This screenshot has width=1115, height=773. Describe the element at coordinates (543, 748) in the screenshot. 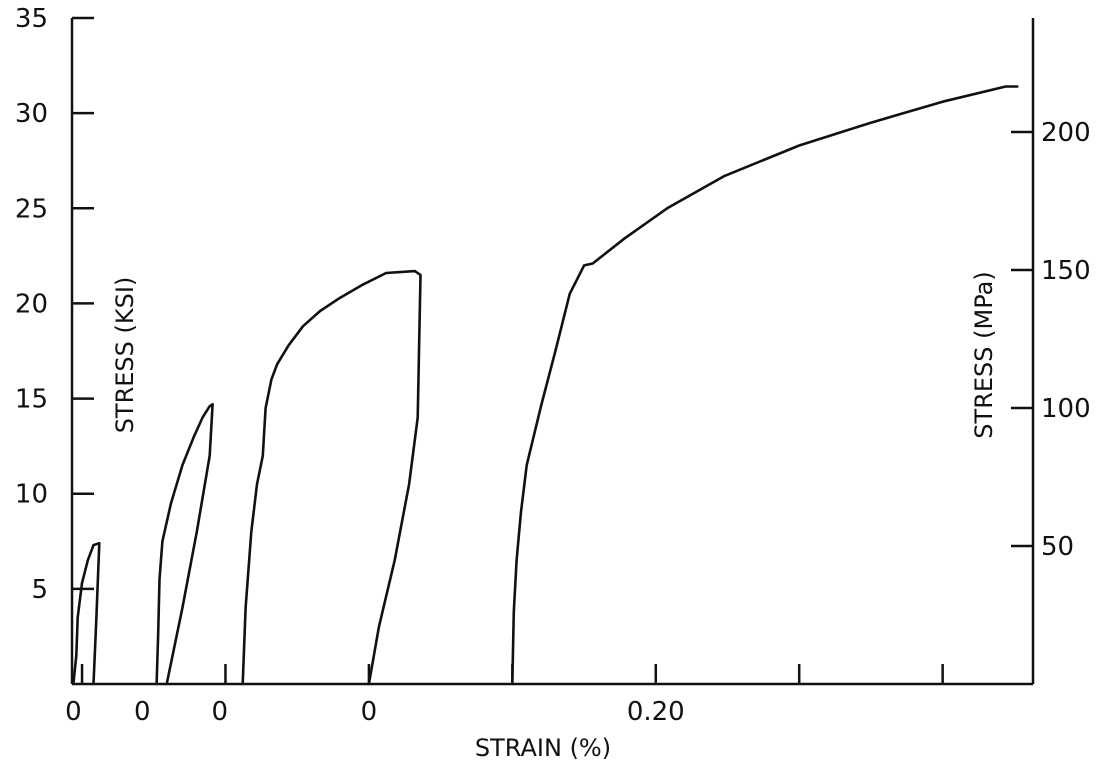

I see `x-axis-title: STRAIN (%)` at that location.